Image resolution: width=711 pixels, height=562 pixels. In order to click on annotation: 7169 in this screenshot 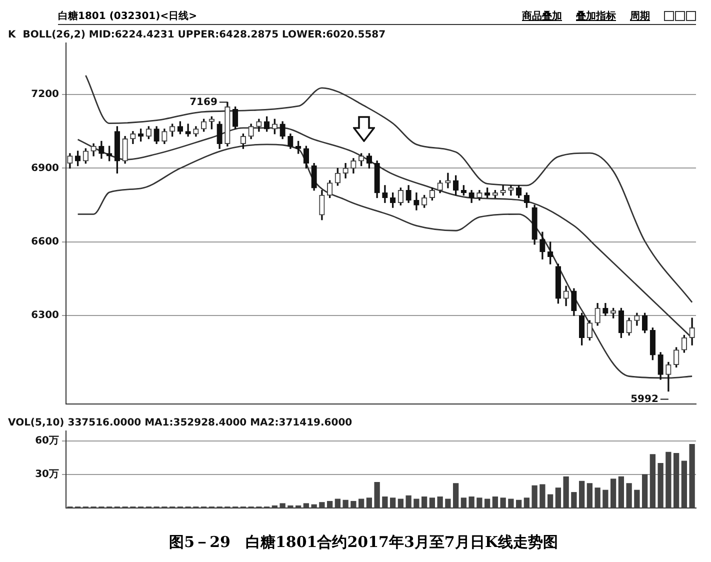, I will do `click(204, 102)`.